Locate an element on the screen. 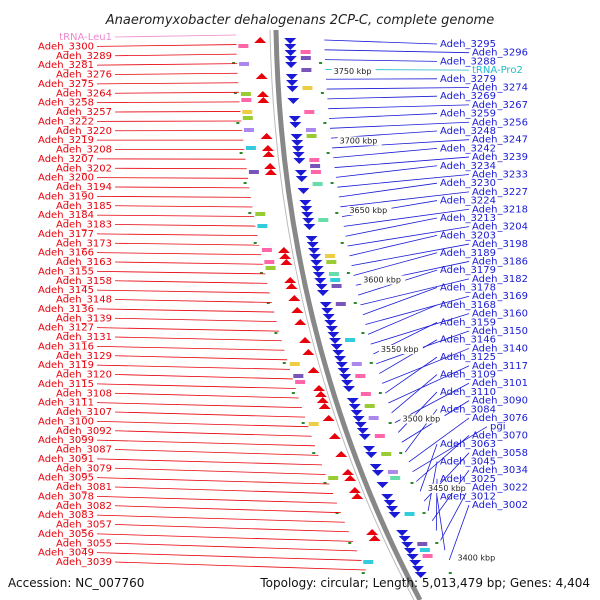 This screenshot has height=600, width=600. left-gene-label: Adeh_3190 is located at coordinates (66, 196).